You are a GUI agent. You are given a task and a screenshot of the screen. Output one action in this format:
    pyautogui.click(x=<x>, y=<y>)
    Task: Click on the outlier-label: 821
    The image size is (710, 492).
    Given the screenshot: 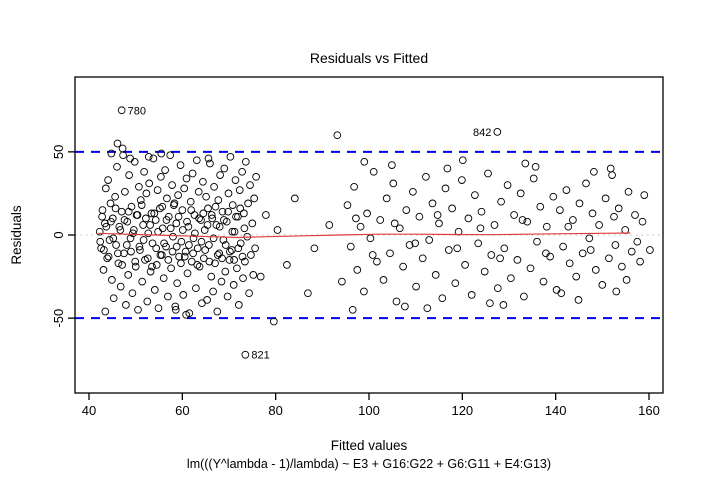 What is the action you would take?
    pyautogui.click(x=260, y=356)
    